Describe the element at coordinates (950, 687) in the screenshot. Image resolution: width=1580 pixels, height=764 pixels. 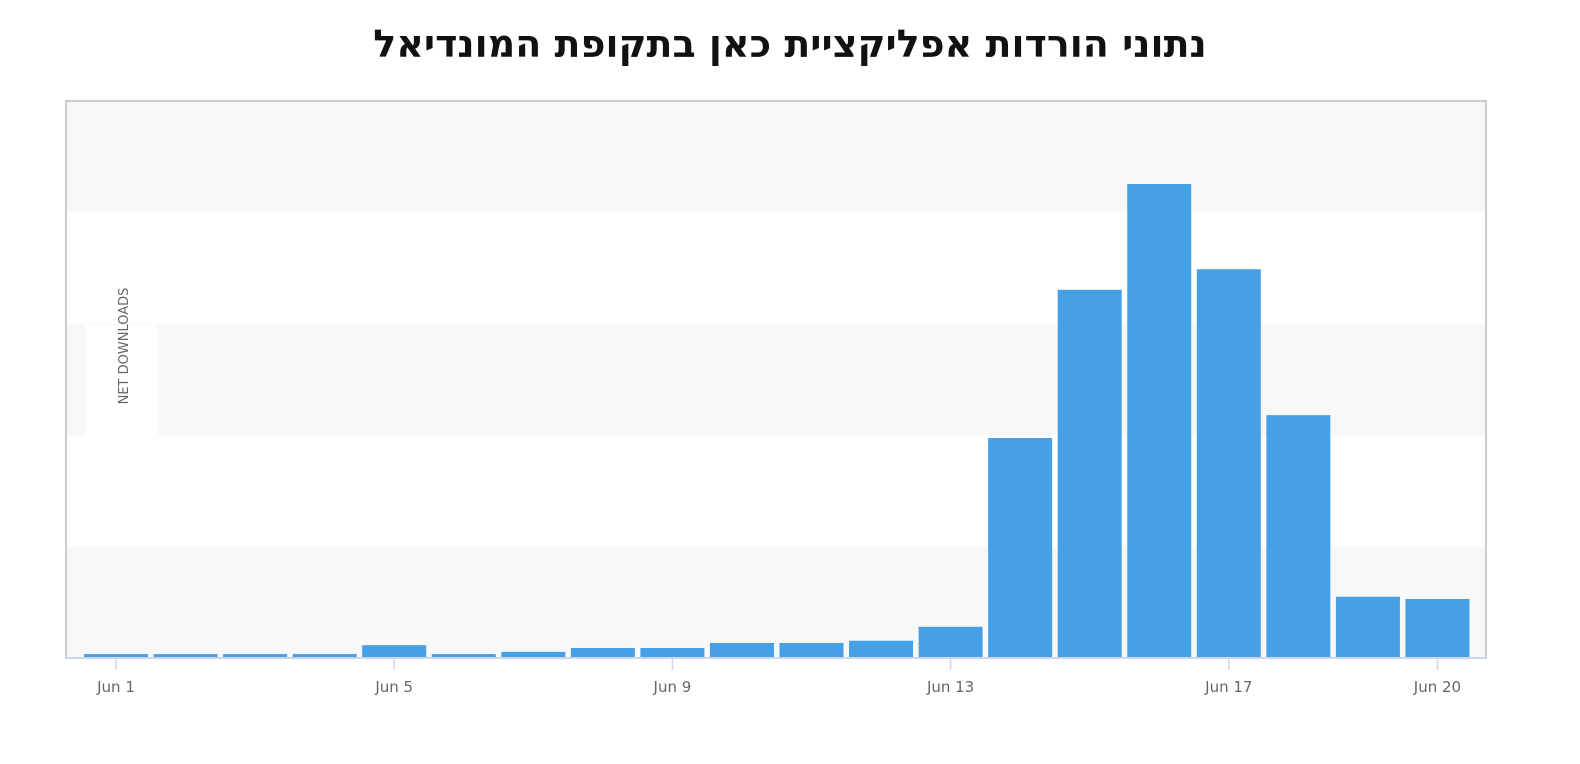
I see `x-tick-label: Jun 13` at that location.